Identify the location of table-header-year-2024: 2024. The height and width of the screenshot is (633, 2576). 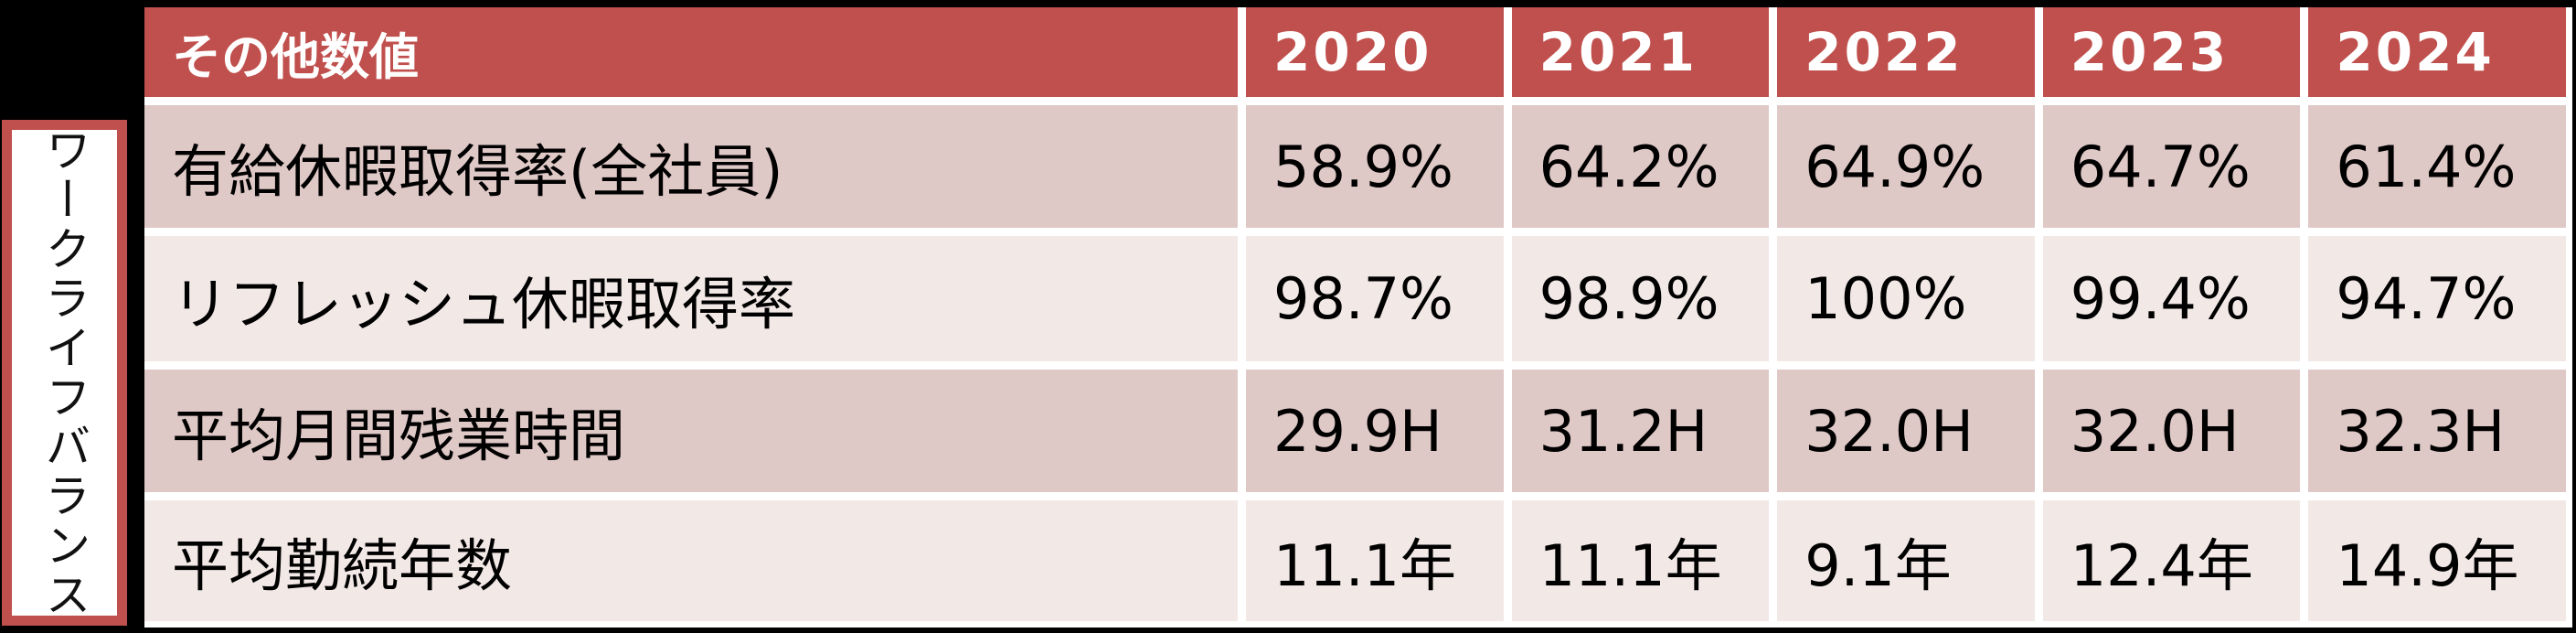
(2437, 52).